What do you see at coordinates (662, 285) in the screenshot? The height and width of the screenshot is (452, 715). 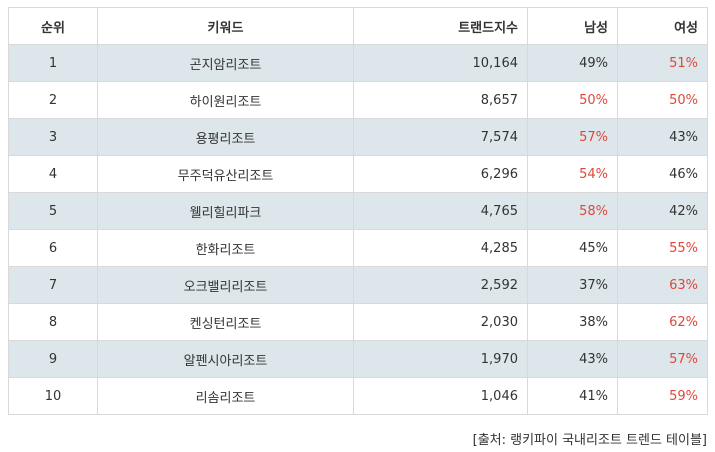 I see `cell-female: 63%` at bounding box center [662, 285].